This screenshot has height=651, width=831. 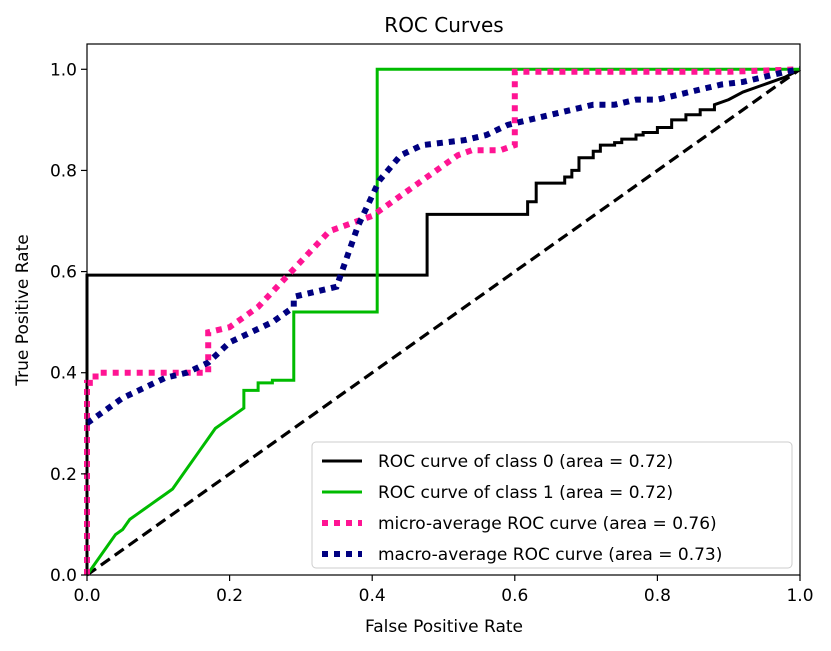 What do you see at coordinates (63, 171) in the screenshot?
I see `y-tick-label: 0.8` at bounding box center [63, 171].